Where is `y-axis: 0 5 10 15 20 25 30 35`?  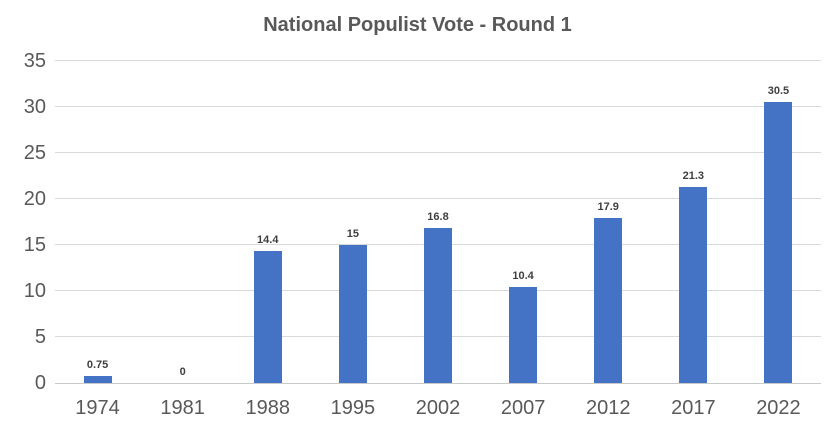 y-axis: 0 5 10 15 20 25 30 35 is located at coordinates (25, 219).